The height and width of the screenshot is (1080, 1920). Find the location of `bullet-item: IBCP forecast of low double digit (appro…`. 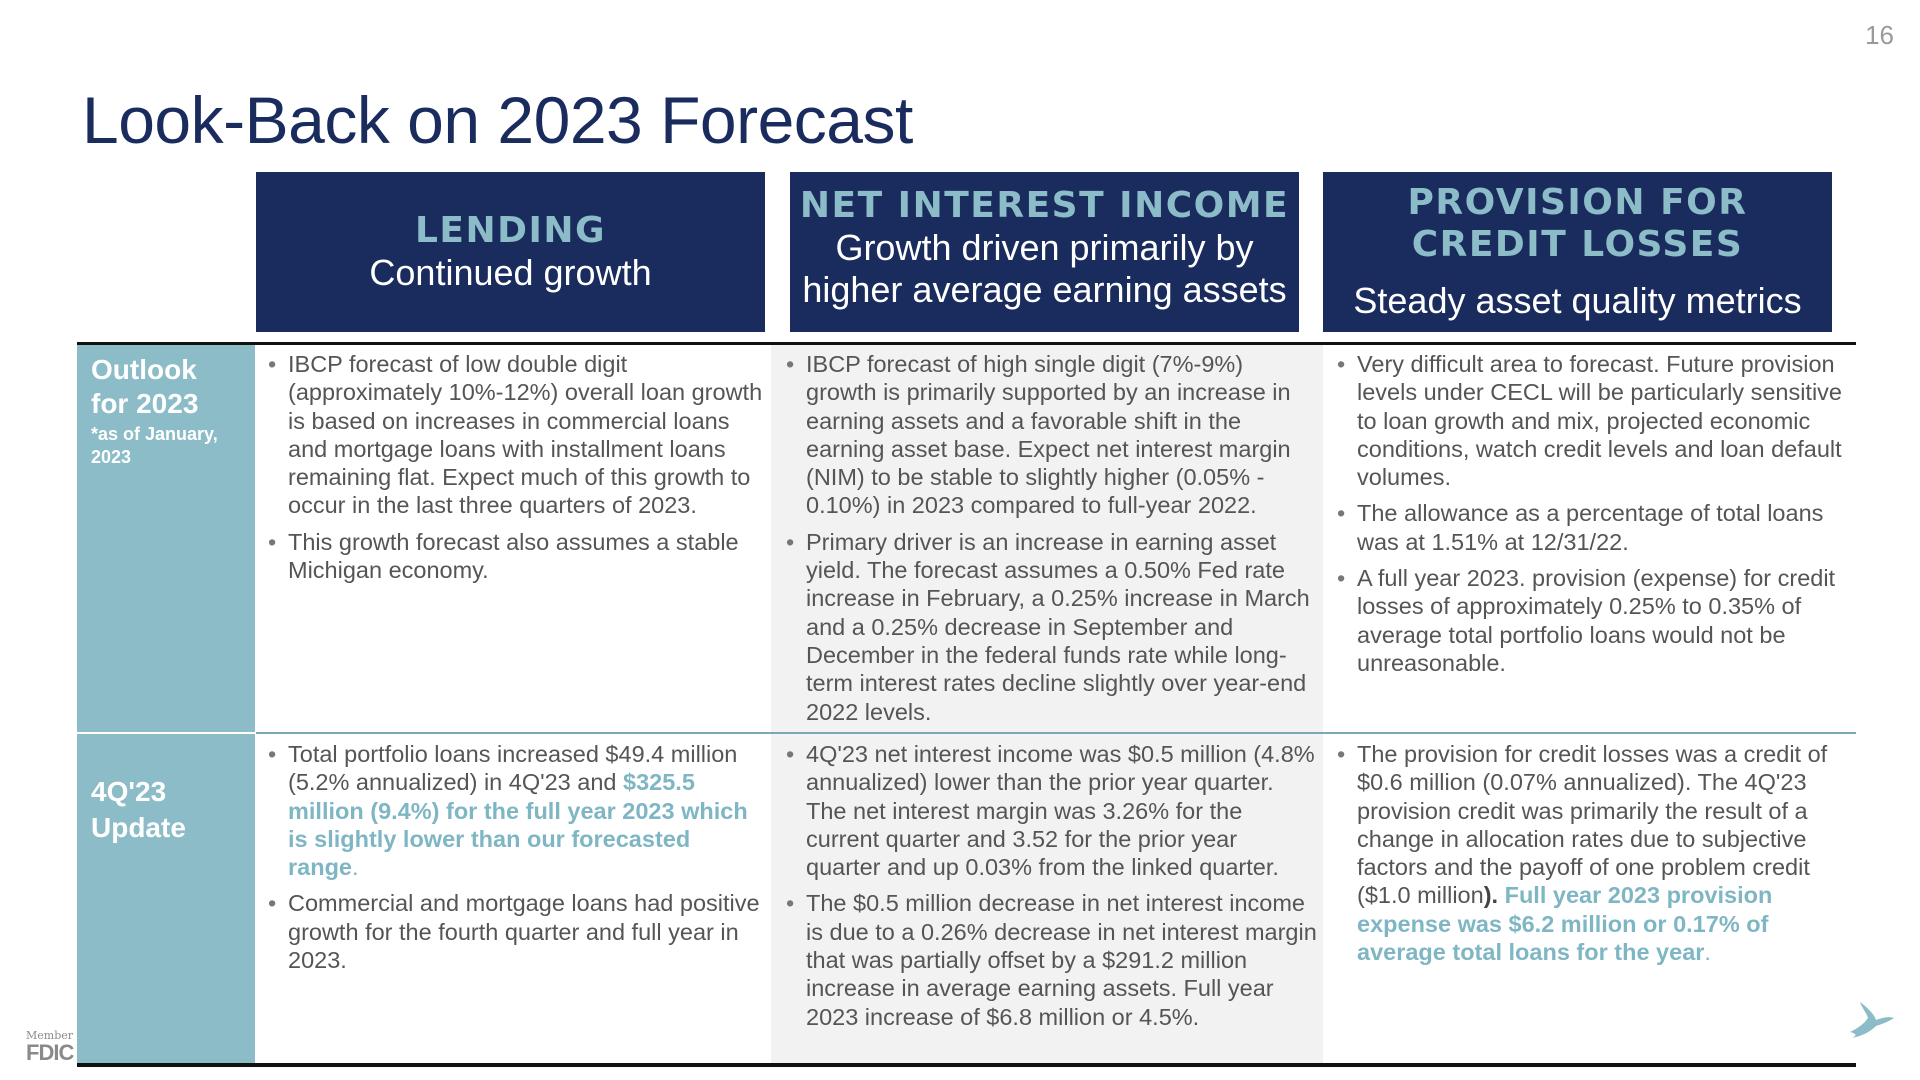

bullet-item: IBCP forecast of low double digit (appro… is located at coordinates (516, 435).